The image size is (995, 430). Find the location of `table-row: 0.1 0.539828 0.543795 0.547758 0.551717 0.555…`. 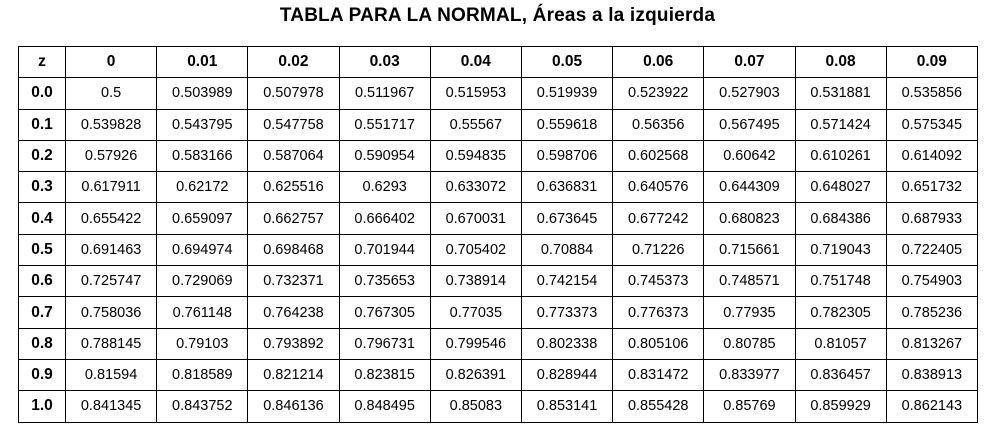

table-row: 0.1 0.539828 0.543795 0.547758 0.551717 0.555… is located at coordinates (498, 124).